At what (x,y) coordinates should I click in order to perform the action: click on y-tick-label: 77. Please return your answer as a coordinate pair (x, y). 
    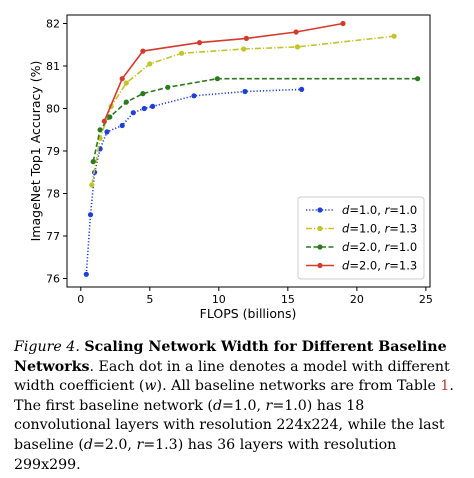
    Looking at the image, I should click on (53, 236).